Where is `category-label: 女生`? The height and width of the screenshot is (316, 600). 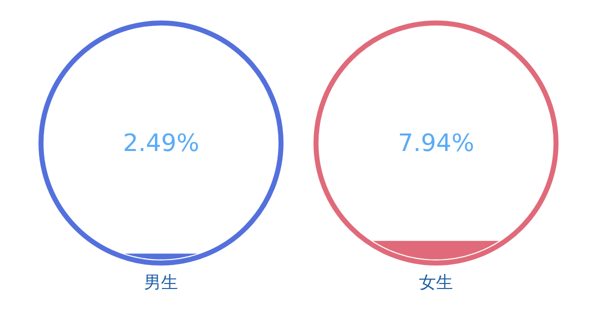
category-label: 女生 is located at coordinates (436, 283).